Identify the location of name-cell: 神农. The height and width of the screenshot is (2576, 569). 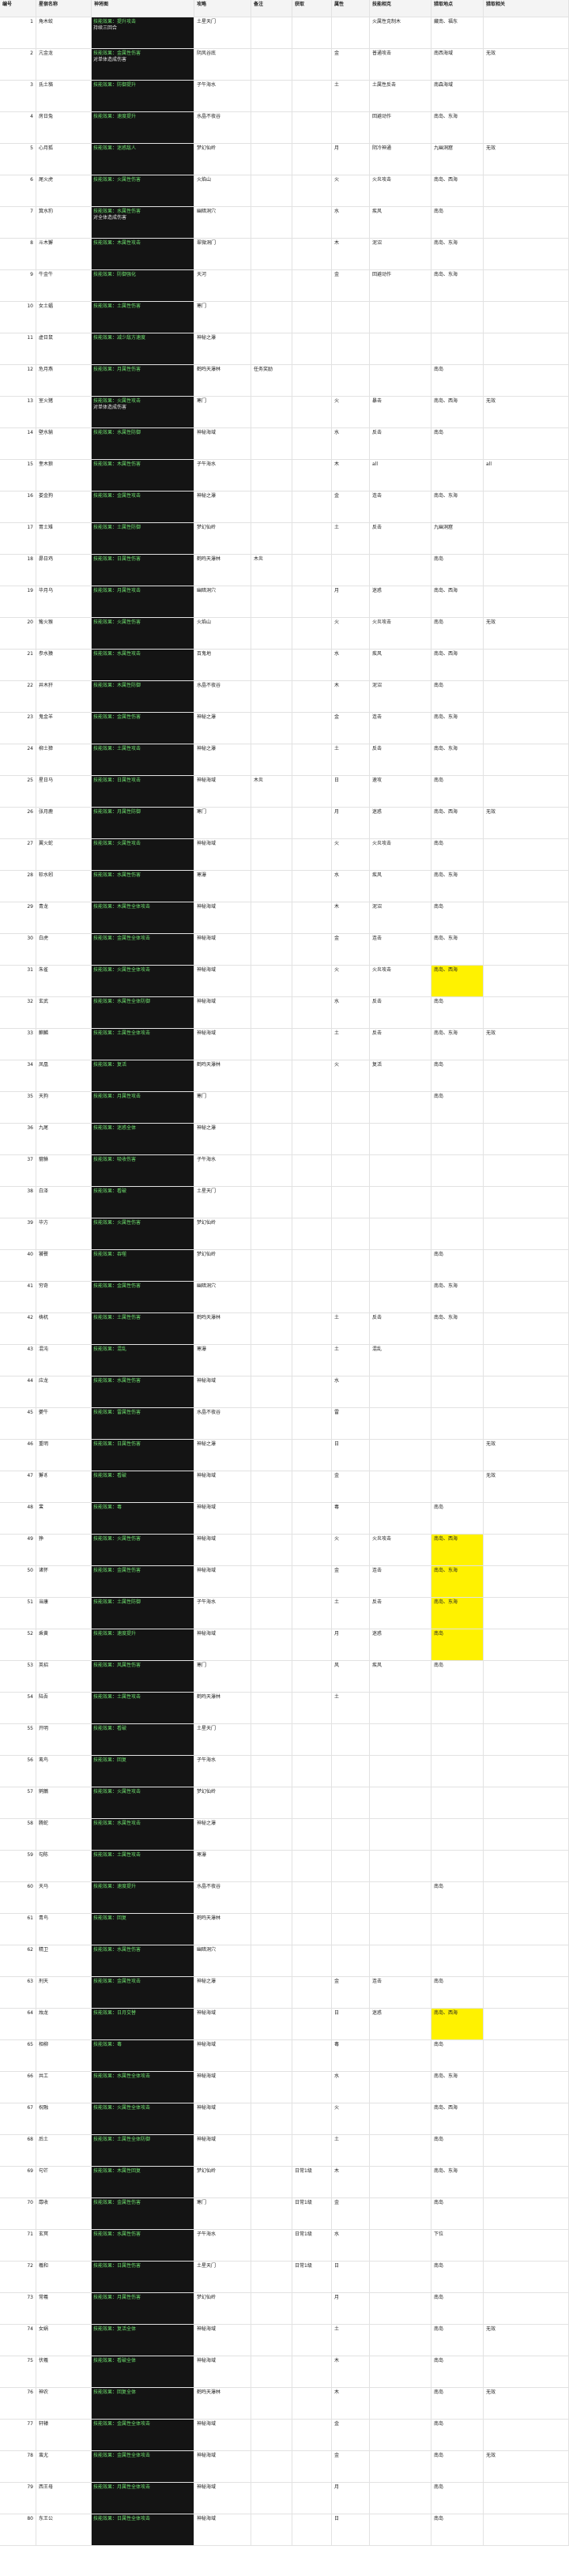
(64, 2404).